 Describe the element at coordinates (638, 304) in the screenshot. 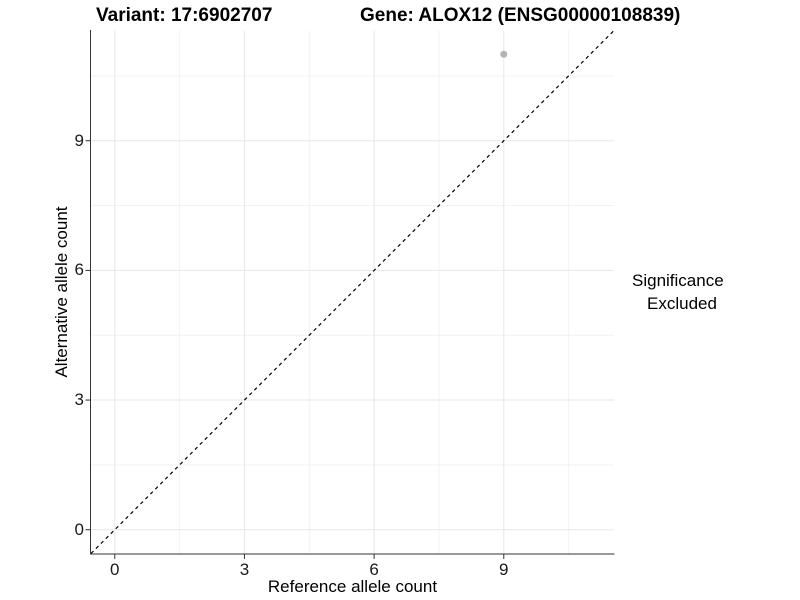

I see `legend-key-dot-icon` at that location.